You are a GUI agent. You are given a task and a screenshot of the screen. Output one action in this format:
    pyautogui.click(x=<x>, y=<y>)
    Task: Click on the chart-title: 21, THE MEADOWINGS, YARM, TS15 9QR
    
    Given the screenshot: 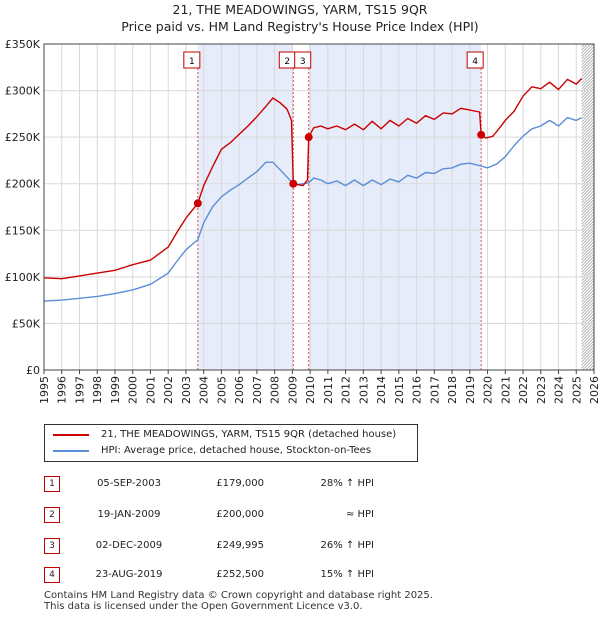 What is the action you would take?
    pyautogui.click(x=300, y=9)
    